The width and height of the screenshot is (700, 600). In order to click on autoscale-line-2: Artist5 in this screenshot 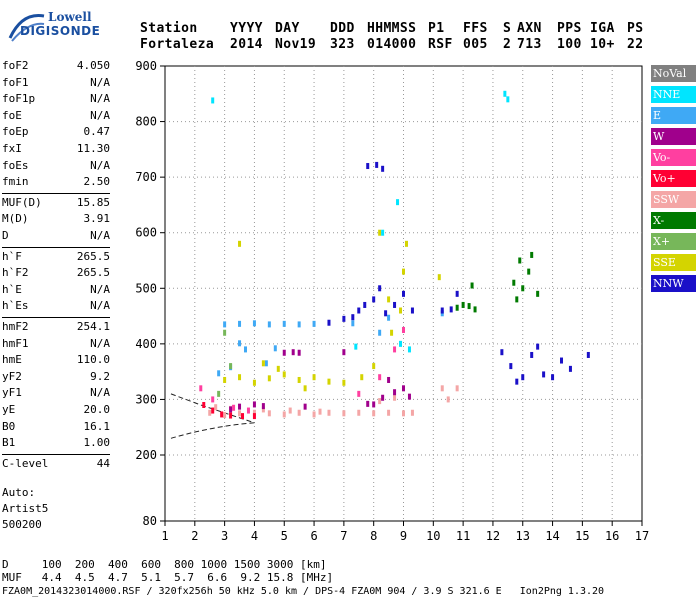, I will do `click(25, 508)`.